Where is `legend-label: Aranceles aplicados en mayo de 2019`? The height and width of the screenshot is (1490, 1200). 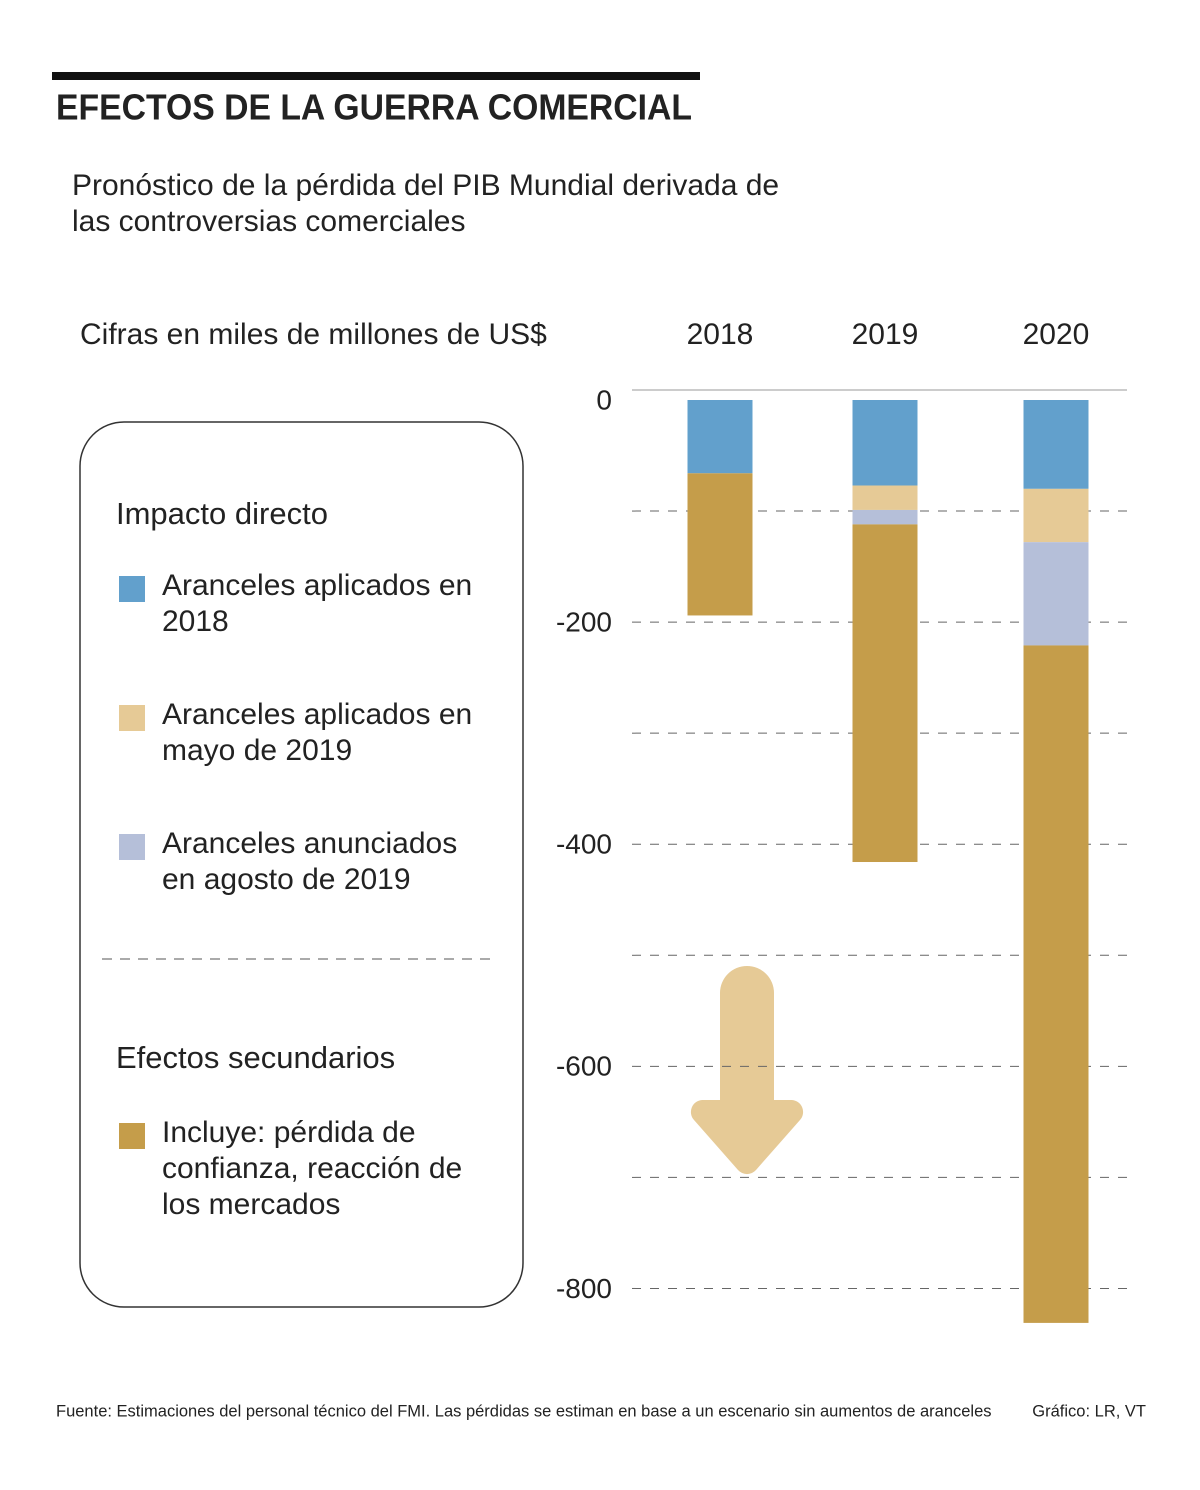 legend-label: Aranceles aplicados en mayo de 2019 is located at coordinates (317, 732).